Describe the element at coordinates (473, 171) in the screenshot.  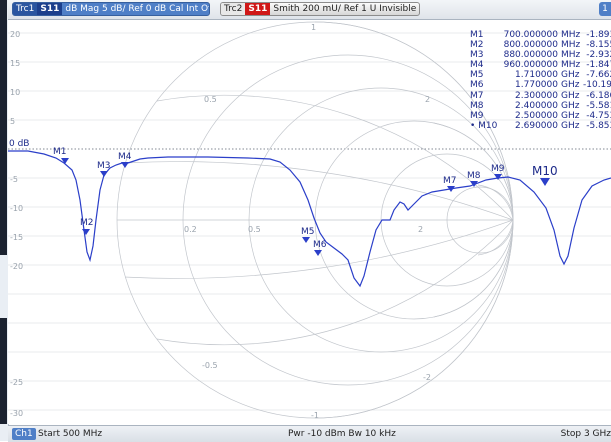
I see `smith-x-arc-plus2` at that location.